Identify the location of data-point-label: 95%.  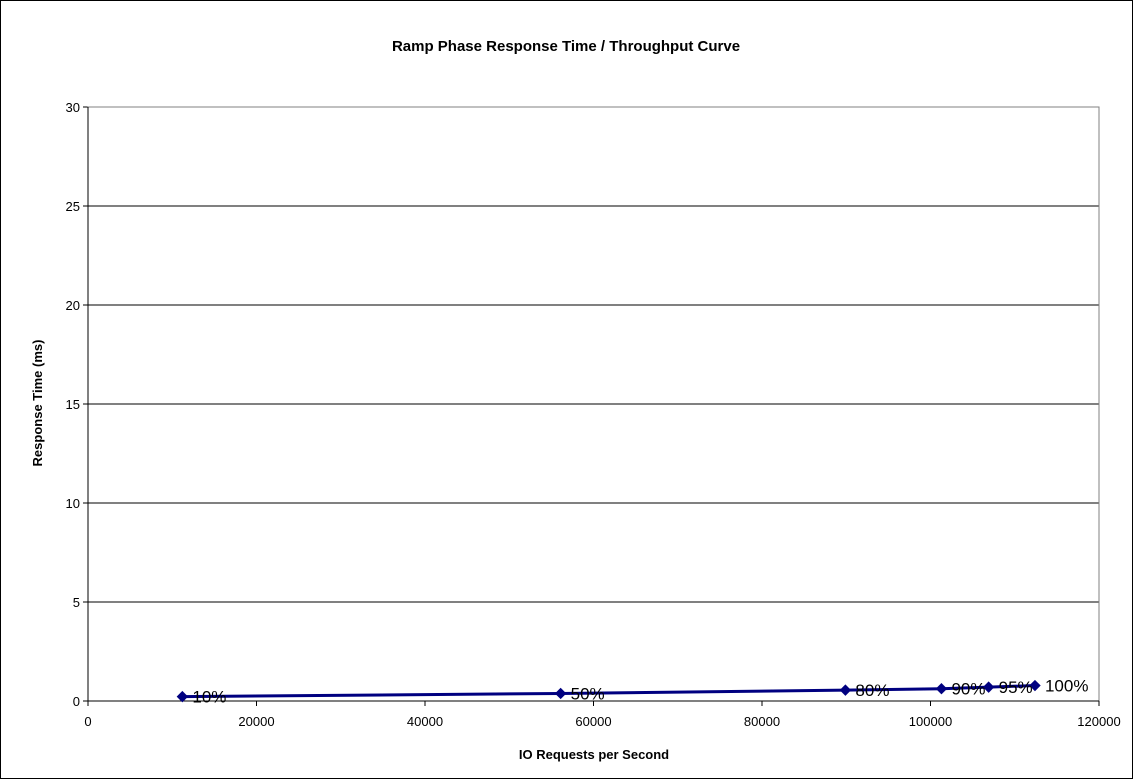
(1016, 687).